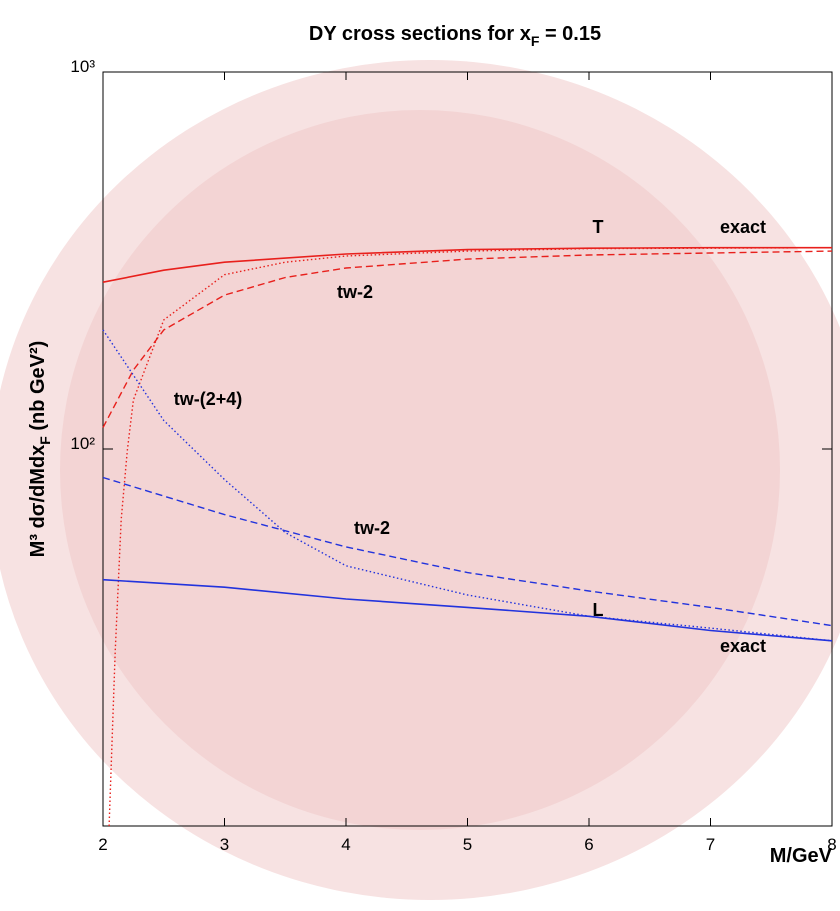 The width and height of the screenshot is (840, 911). Describe the element at coordinates (570, 34) in the screenshot. I see `title-rest: = 0.15` at that location.